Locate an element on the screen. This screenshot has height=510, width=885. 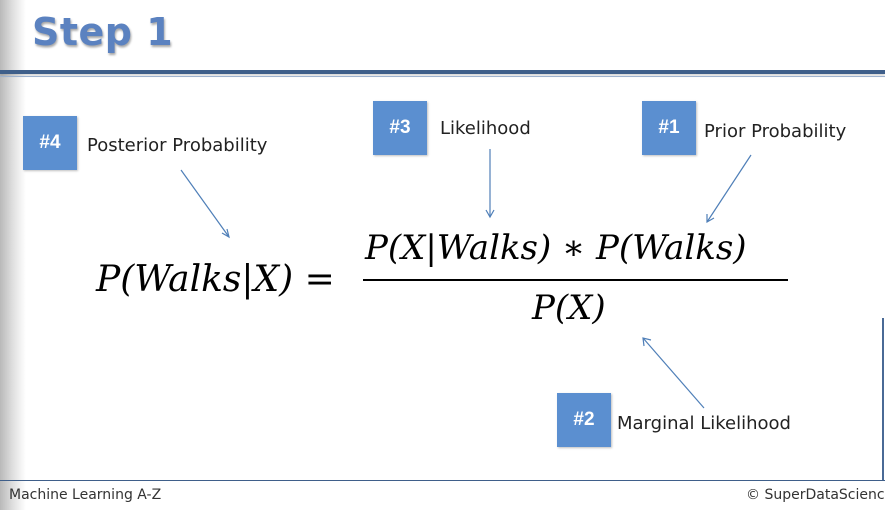
badge-2: #2 is located at coordinates (584, 420).